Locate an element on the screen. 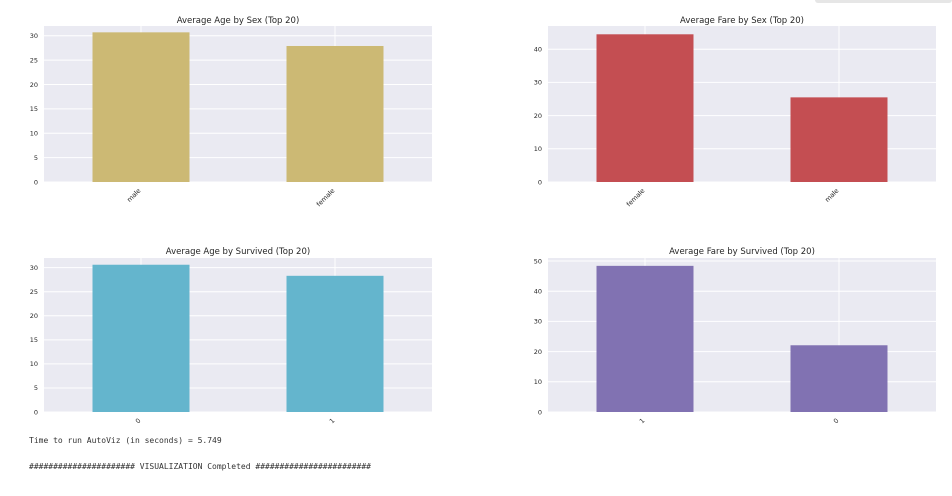  chart-title: Average Fare by Sex (Top 20) is located at coordinates (742, 21).